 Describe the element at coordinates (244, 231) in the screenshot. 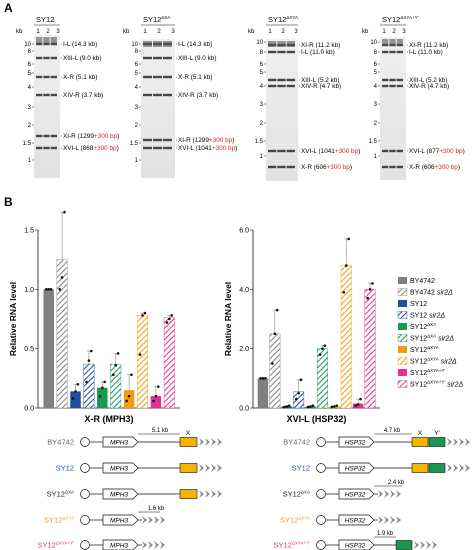

I see `y-tick-label: 6.0` at that location.